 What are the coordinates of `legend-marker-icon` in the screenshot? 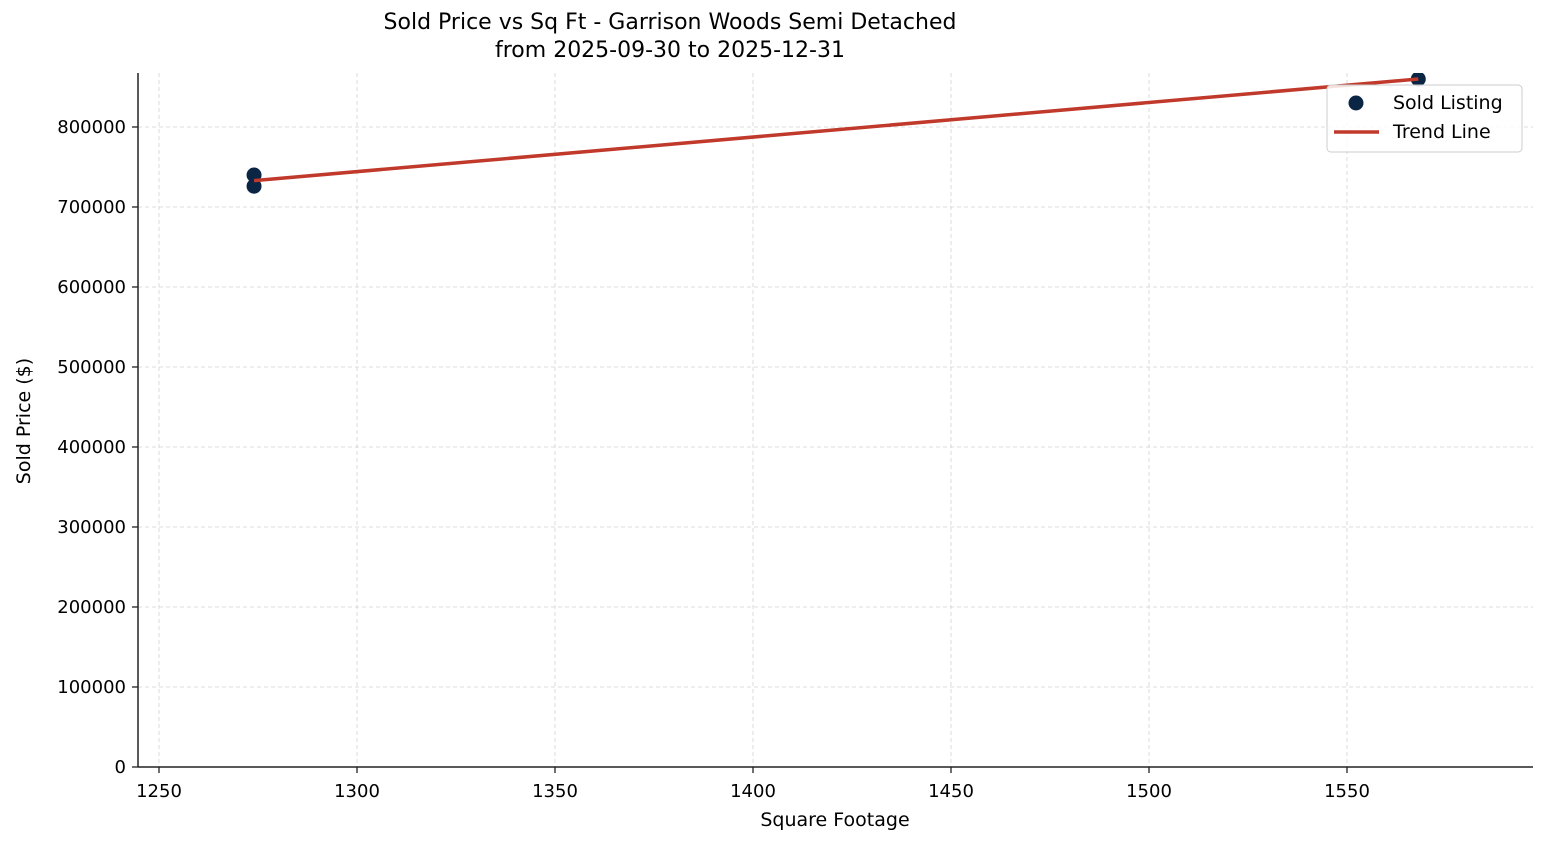 It's located at (1356, 103).